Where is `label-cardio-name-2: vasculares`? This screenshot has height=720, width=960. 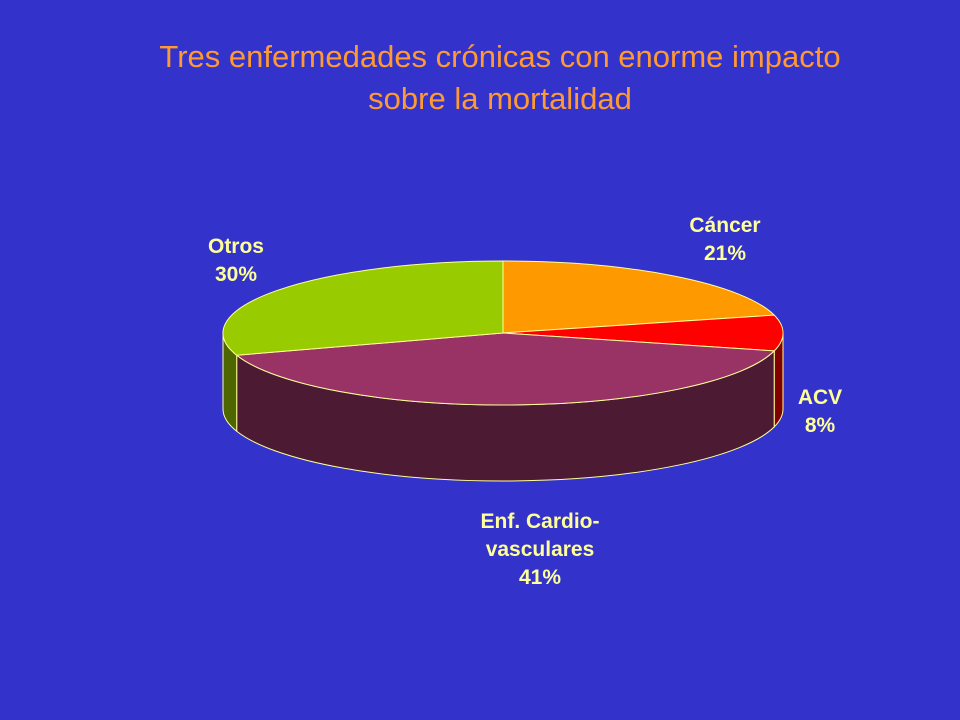
label-cardio-name-2: vasculares is located at coordinates (540, 549).